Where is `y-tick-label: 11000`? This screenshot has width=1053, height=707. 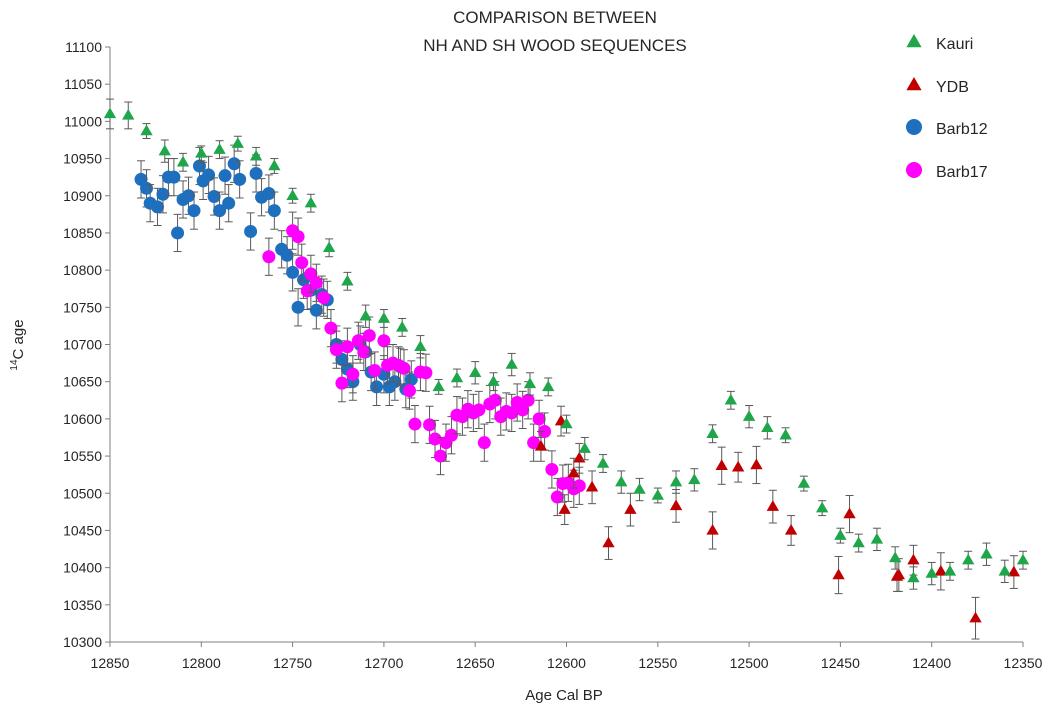
y-tick-label: 11000 is located at coordinates (83, 121).